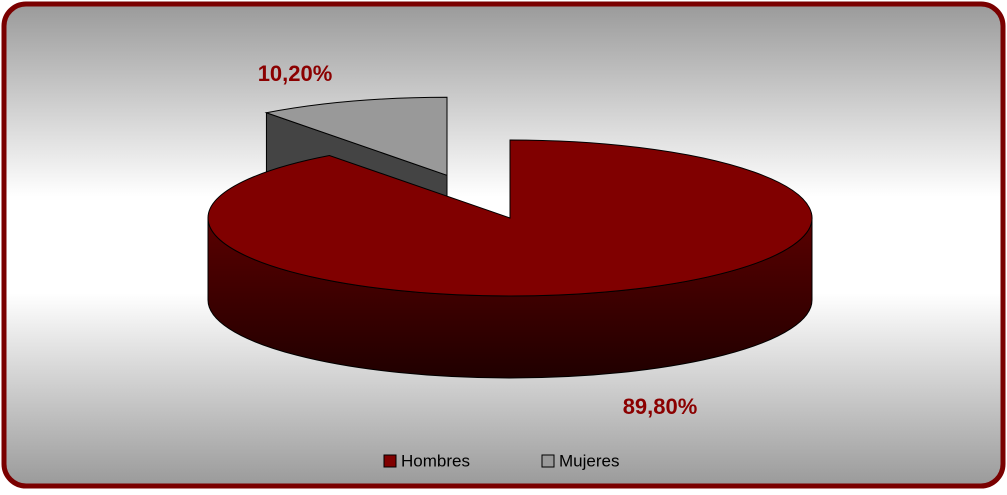  I want to click on legend-label: Mujeres, so click(589, 460).